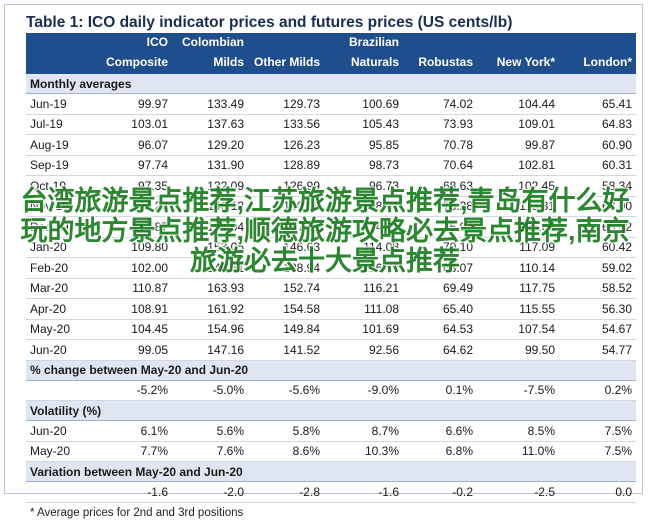  I want to click on value-cell: 146.61, so click(210, 268).